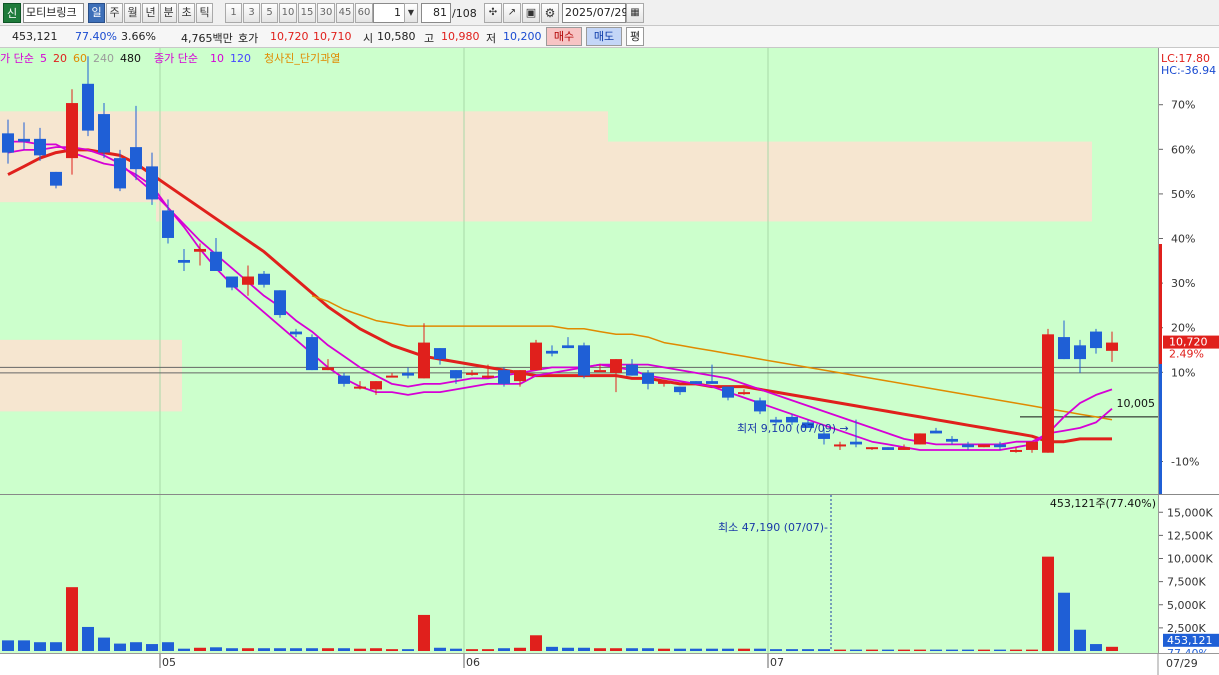 The width and height of the screenshot is (1219, 675). I want to click on volume-tick-label-2: 10,000K, so click(1190, 559).